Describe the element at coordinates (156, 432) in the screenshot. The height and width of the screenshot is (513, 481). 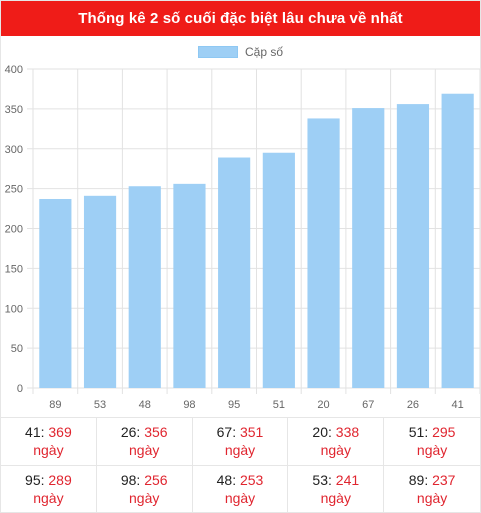
I see `stat-days: 356` at that location.